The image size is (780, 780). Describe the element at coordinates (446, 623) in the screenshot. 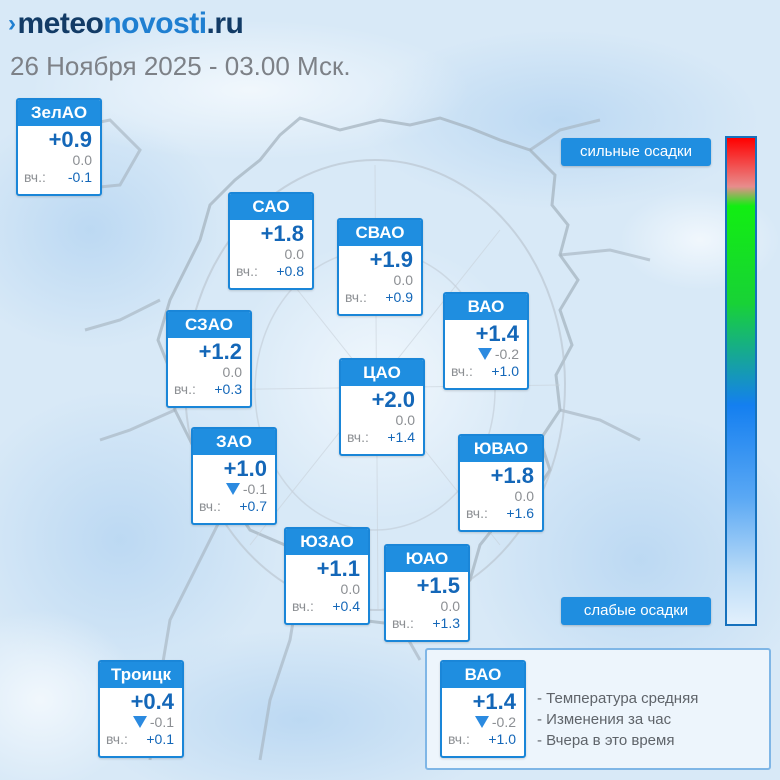

I see `yesterday-value: +1.3` at that location.